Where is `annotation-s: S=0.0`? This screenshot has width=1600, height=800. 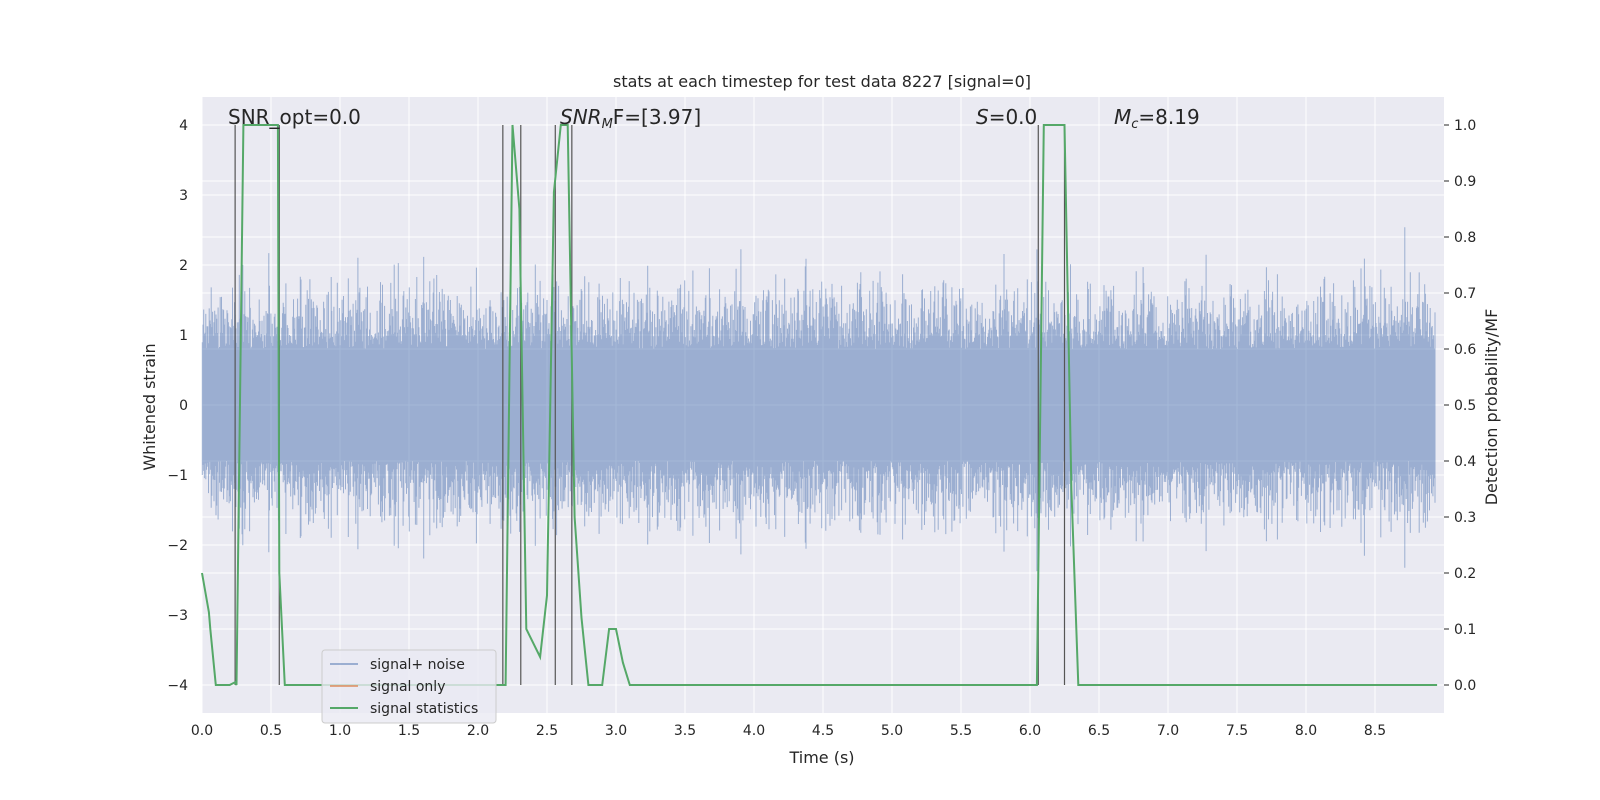 annotation-s: S=0.0 is located at coordinates (1006, 117).